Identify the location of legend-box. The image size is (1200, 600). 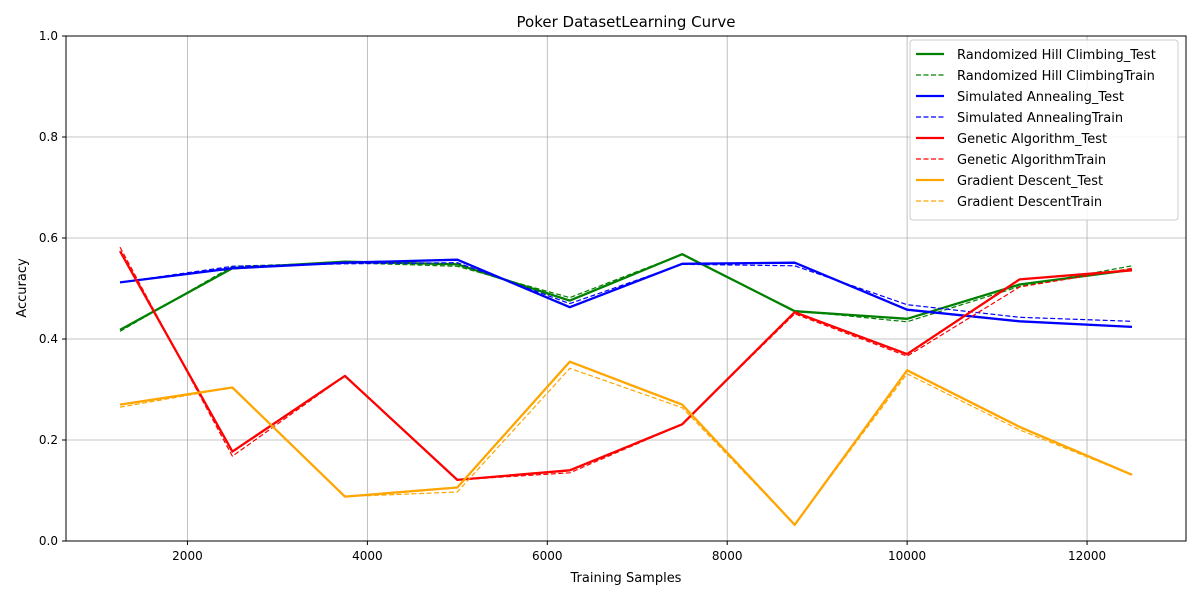
(1044, 130).